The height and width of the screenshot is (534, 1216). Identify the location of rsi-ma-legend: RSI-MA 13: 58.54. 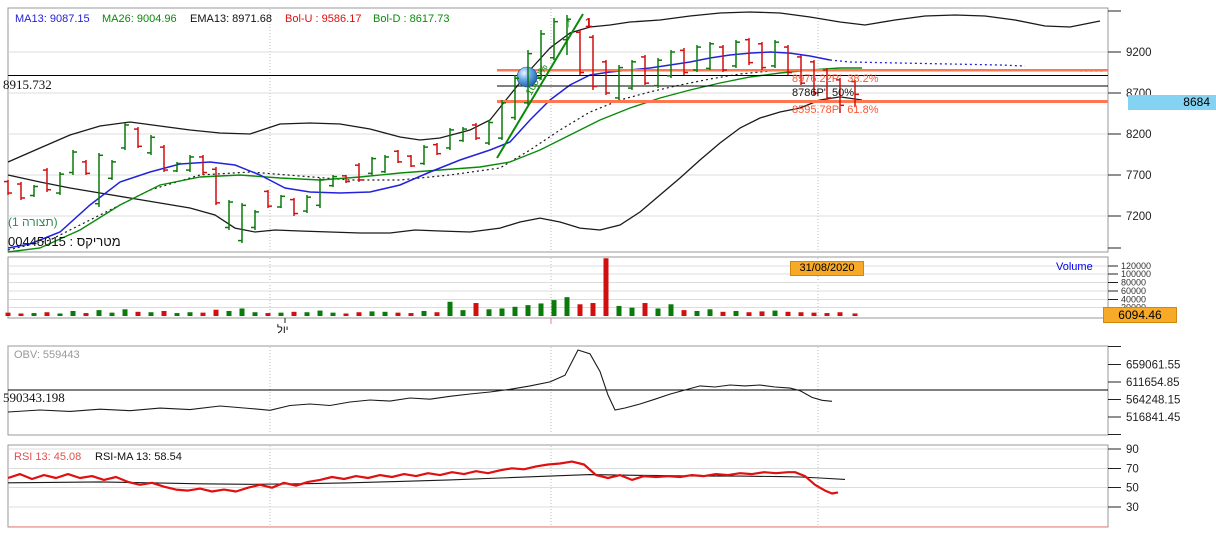
(138, 457).